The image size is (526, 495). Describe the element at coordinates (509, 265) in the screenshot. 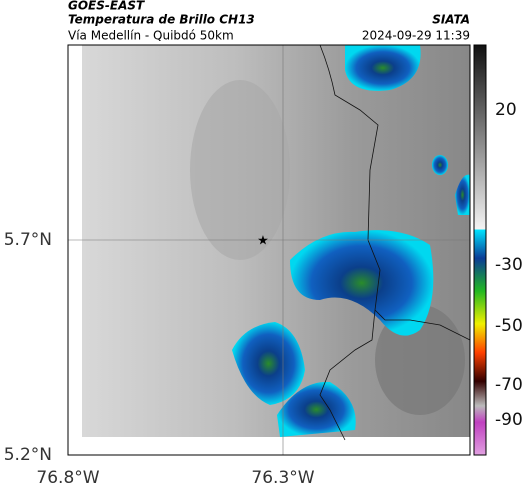

I see `colorbar-label: -30` at that location.